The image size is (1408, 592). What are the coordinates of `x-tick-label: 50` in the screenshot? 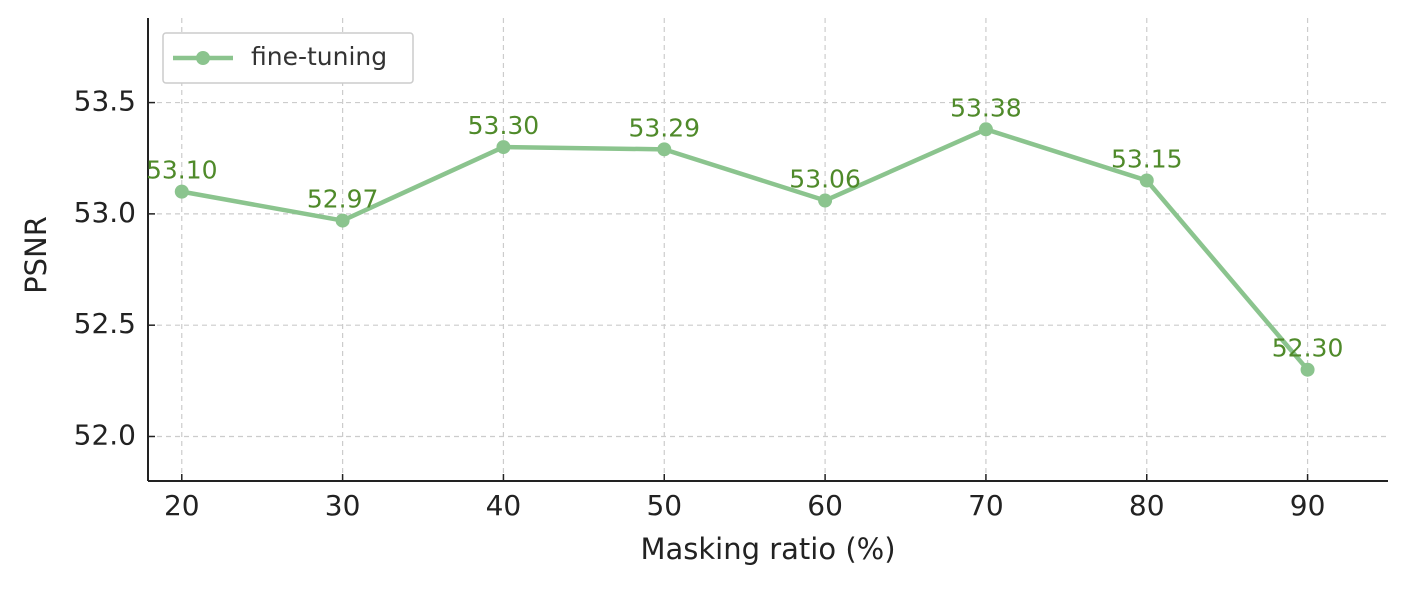 It's located at (664, 505).